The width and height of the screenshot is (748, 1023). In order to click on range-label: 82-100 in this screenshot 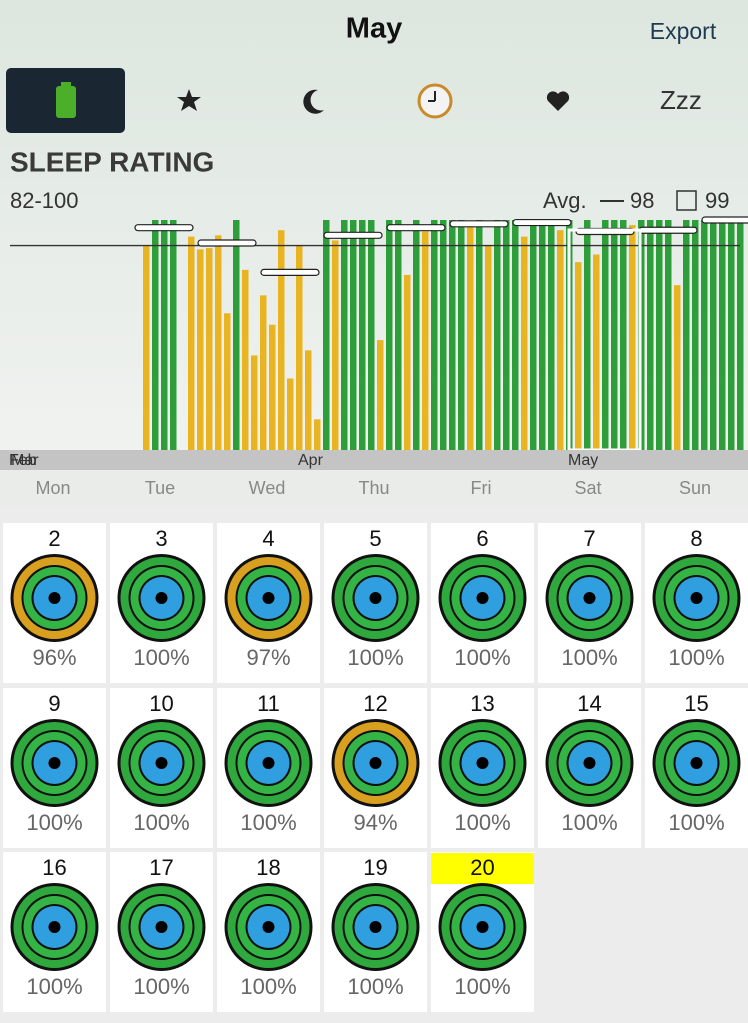, I will do `click(44, 200)`.